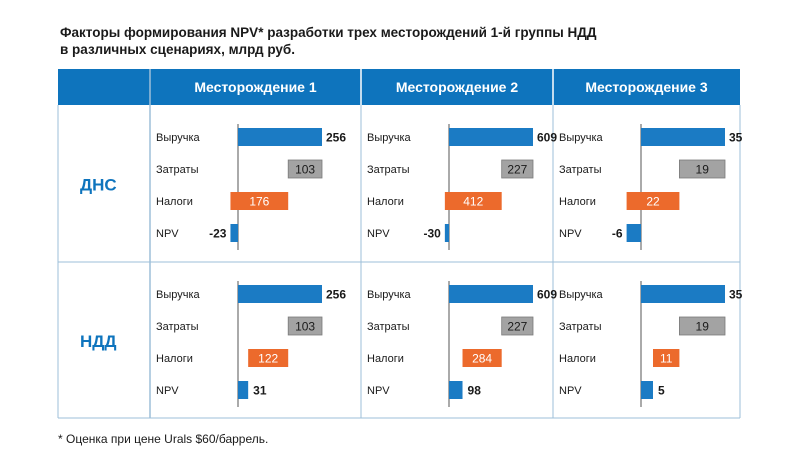  What do you see at coordinates (178, 49) in the screenshot?
I see `chart-title-line-2: в различных сценариях, млрд руб.` at bounding box center [178, 49].